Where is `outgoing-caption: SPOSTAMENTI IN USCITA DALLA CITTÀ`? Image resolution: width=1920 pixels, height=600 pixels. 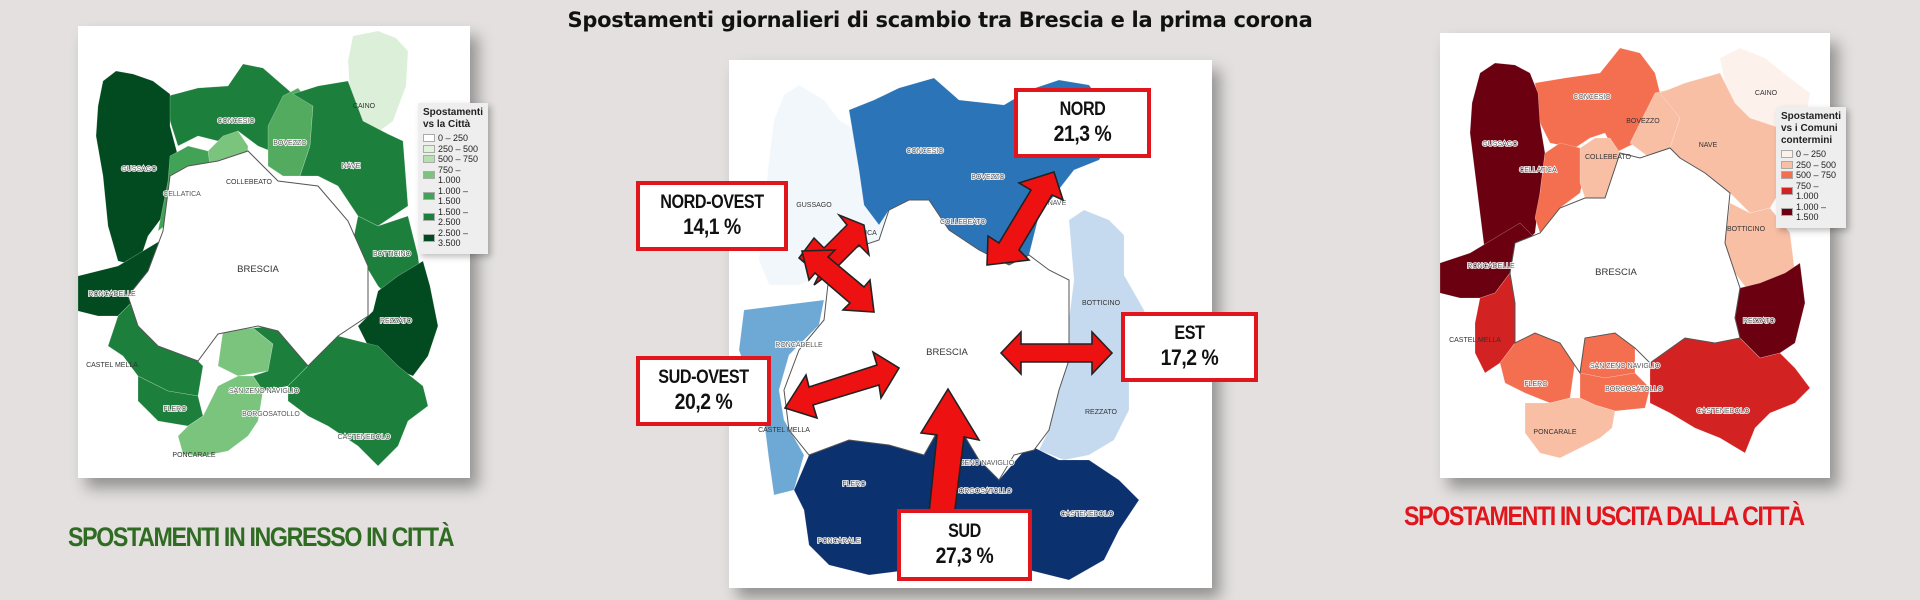
outgoing-caption: SPOSTAMENTI IN USCITA DALLA CITTÀ is located at coordinates (1604, 516).